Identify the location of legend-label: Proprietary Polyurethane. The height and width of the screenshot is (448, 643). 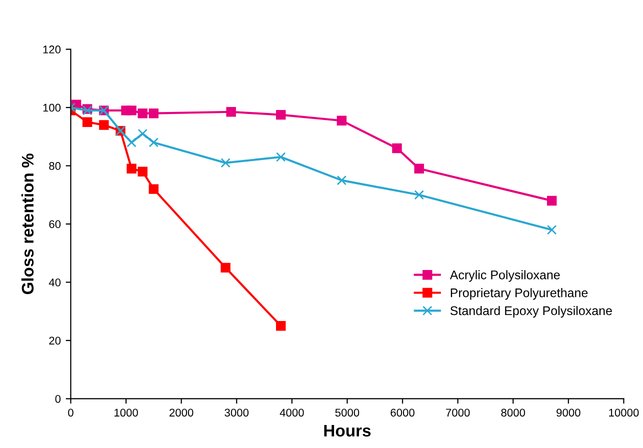
(519, 294).